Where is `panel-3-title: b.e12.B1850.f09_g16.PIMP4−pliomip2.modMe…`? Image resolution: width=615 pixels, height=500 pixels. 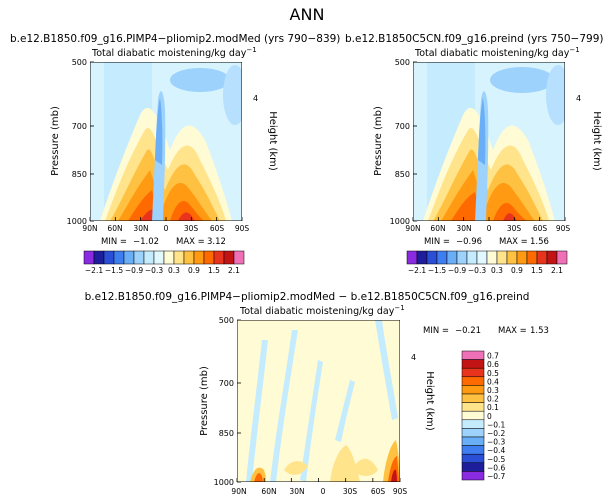
panel-3-title: b.e12.B1850.f09_g16.PIMP4−pliomip2.modMe… is located at coordinates (307, 297).